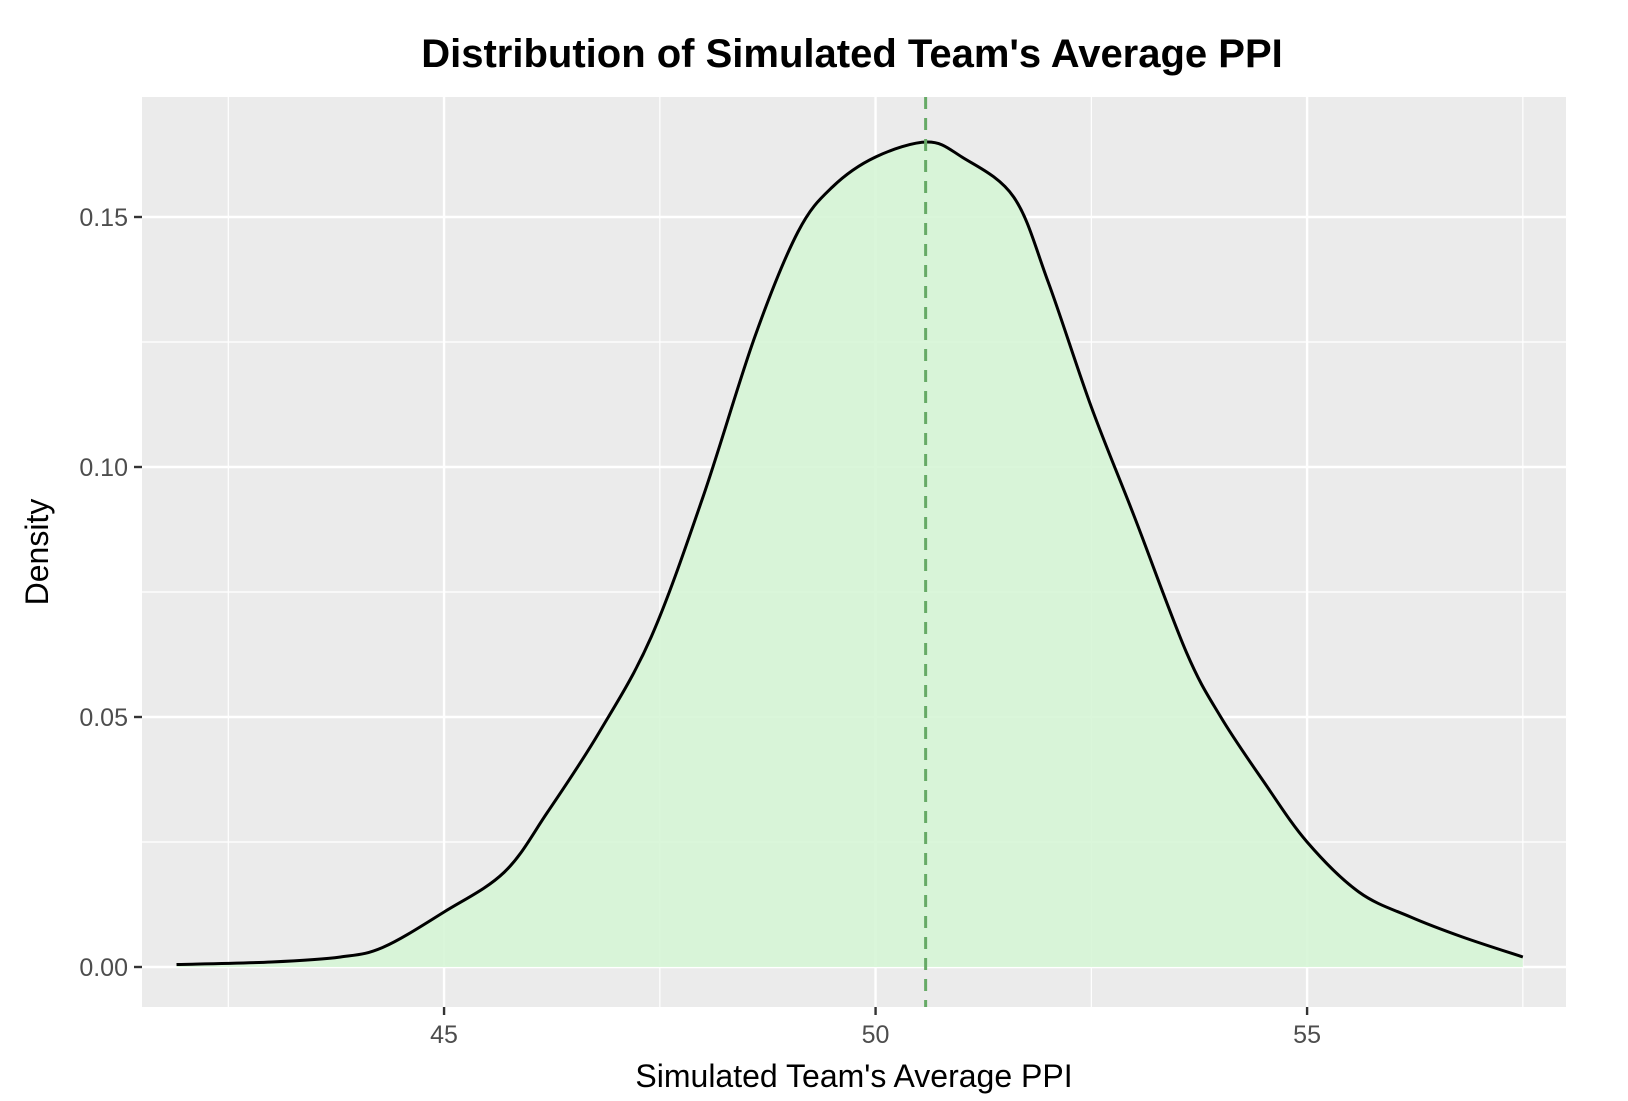 This screenshot has width=1628, height=1101. I want to click on x-axis: 45 50 55, so click(875, 1028).